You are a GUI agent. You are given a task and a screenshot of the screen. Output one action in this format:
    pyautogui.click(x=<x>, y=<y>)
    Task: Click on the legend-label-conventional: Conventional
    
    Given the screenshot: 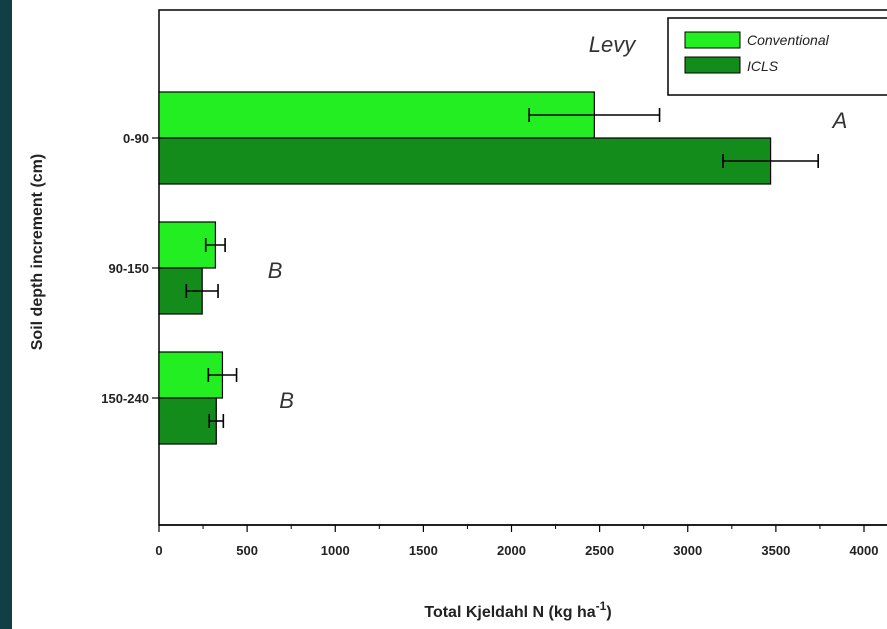 What is the action you would take?
    pyautogui.click(x=788, y=40)
    